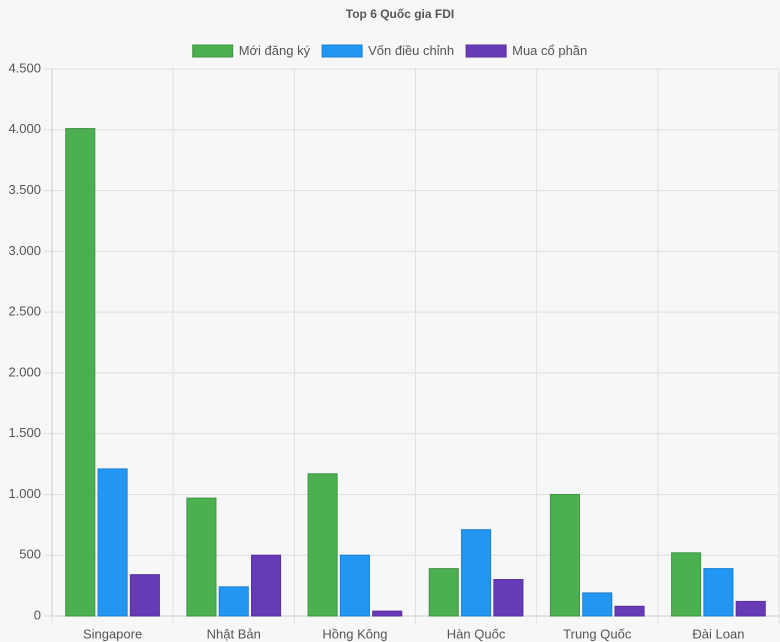 The height and width of the screenshot is (642, 780). Describe the element at coordinates (24, 128) in the screenshot. I see `y-tick-label: 4.000` at that location.